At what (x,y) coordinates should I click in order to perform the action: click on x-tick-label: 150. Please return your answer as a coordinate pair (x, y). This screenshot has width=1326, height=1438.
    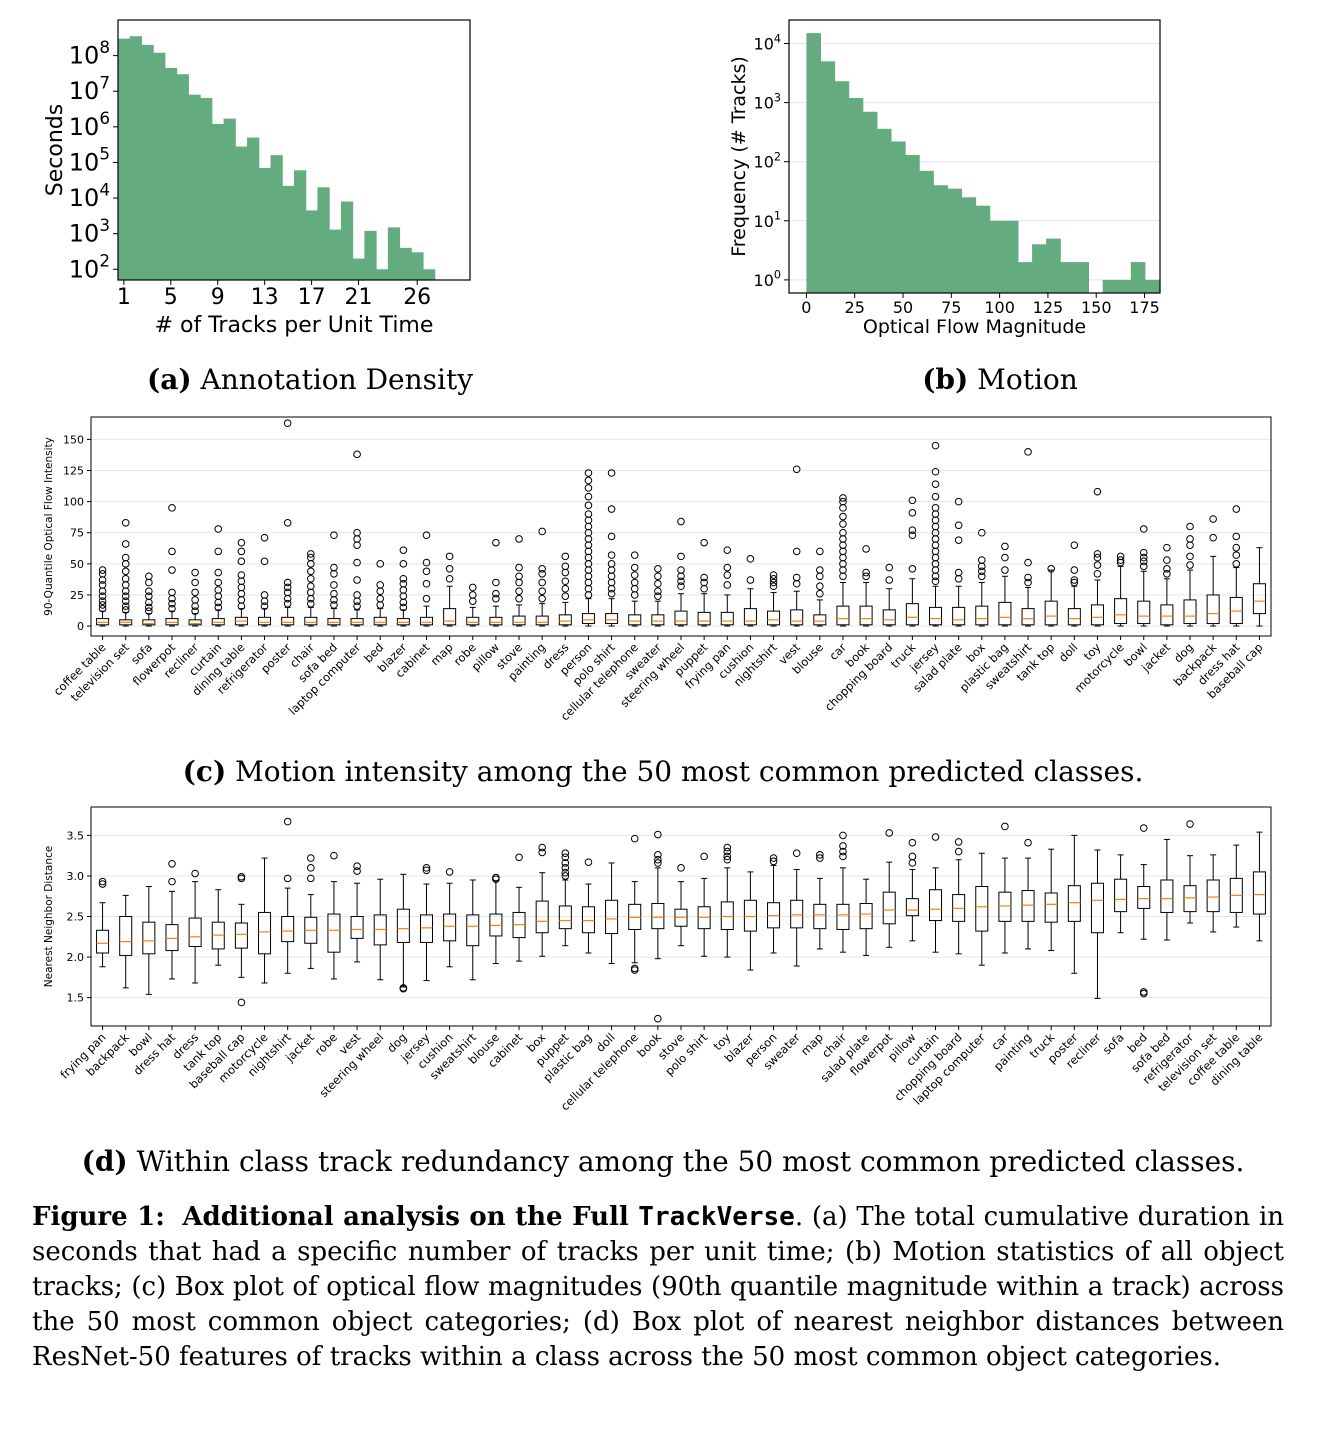
    Looking at the image, I should click on (1096, 307).